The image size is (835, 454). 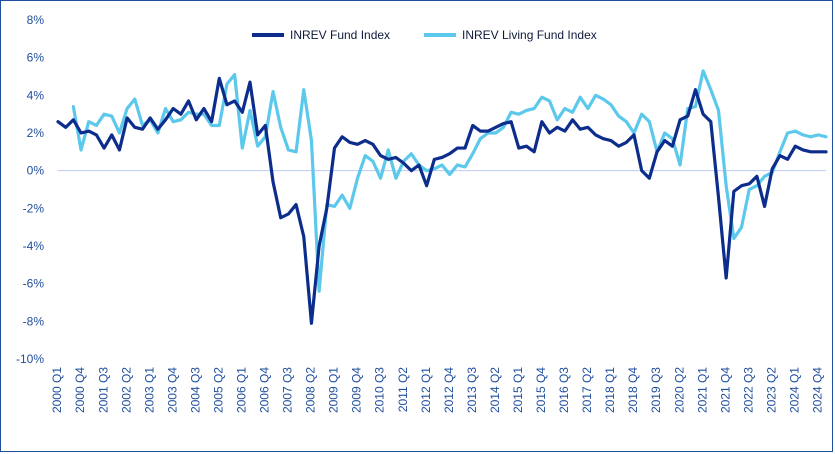 What do you see at coordinates (564, 390) in the screenshot?
I see `x-tick-label: 2016 Q3` at bounding box center [564, 390].